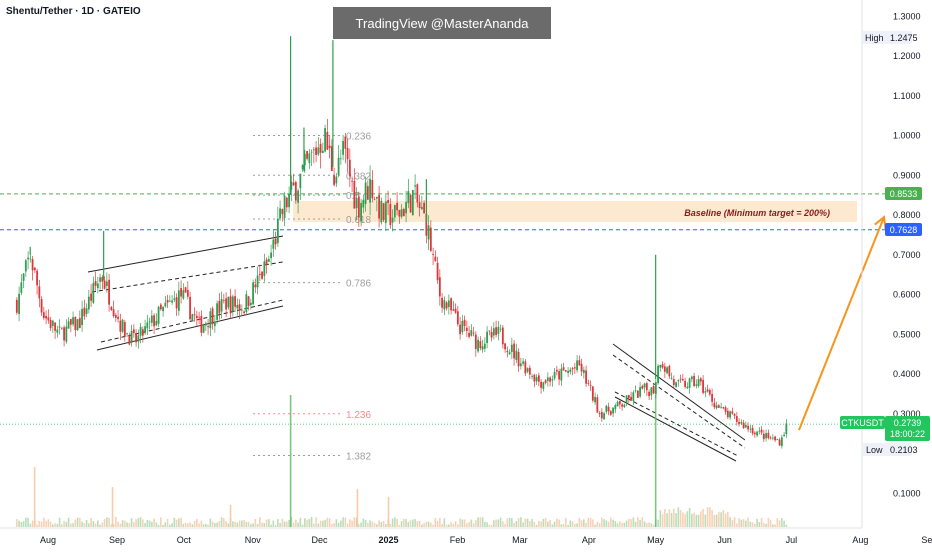 This screenshot has width=932, height=555. Describe the element at coordinates (874, 450) in the screenshot. I see `low-tag-label: Low` at that location.